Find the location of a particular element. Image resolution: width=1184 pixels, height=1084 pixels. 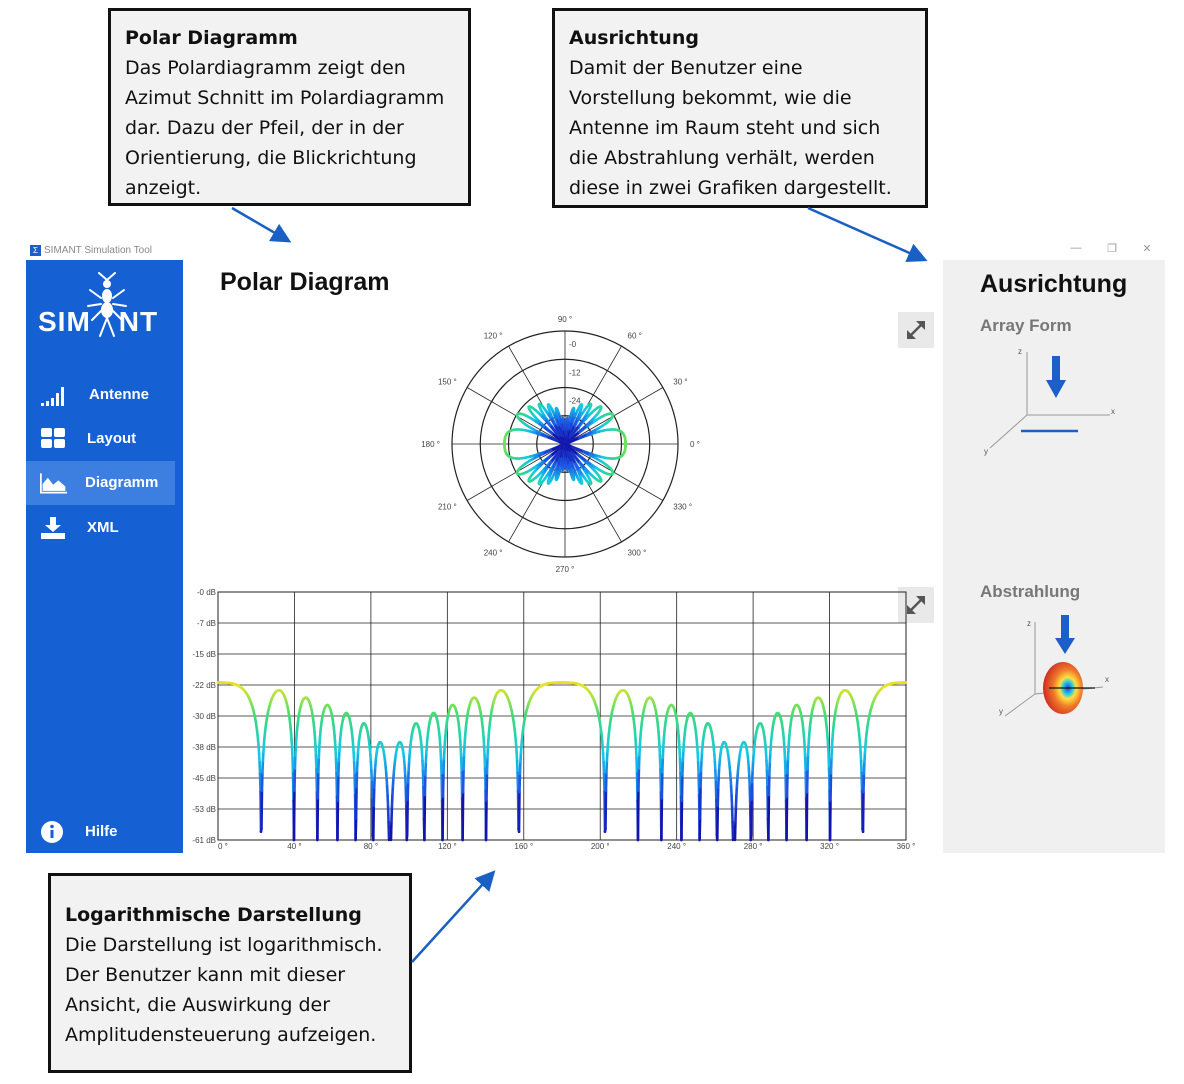

app-icon: Σ is located at coordinates (35, 250).